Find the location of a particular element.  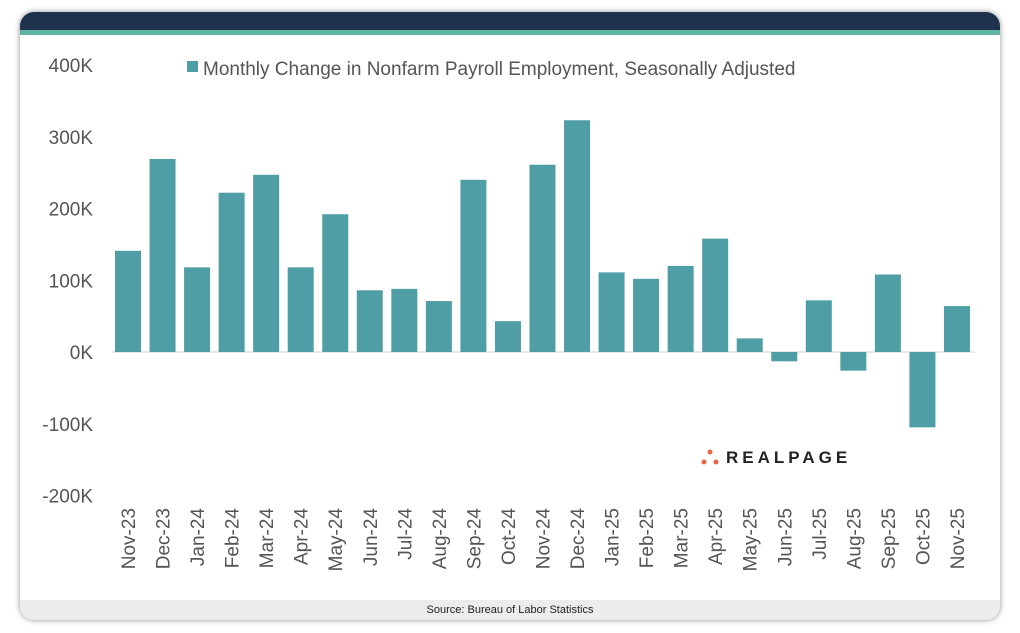

x-tick-label: Jan-25 is located at coordinates (613, 537).